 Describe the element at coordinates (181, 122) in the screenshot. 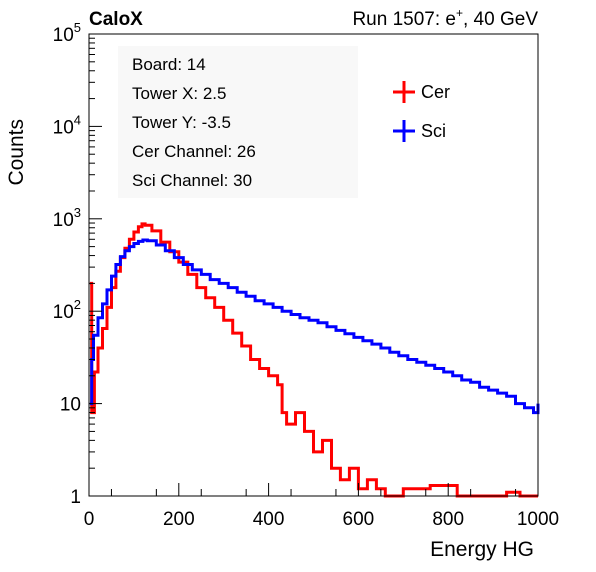

I see `info-tower-y: Tower Y: -3.5` at that location.